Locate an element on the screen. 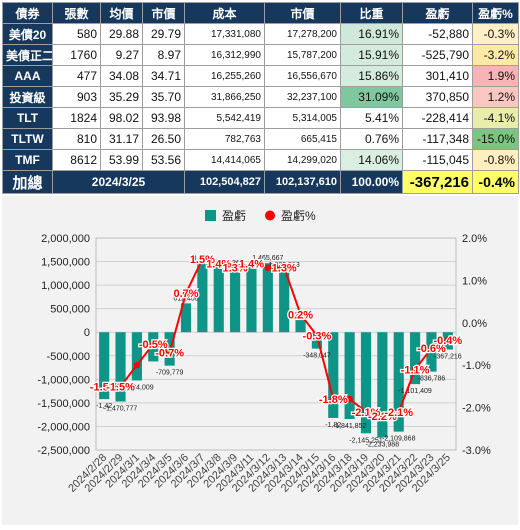 Image resolution: width=520 pixels, height=530 pixels. line-data-label: -0.6% is located at coordinates (431, 349).